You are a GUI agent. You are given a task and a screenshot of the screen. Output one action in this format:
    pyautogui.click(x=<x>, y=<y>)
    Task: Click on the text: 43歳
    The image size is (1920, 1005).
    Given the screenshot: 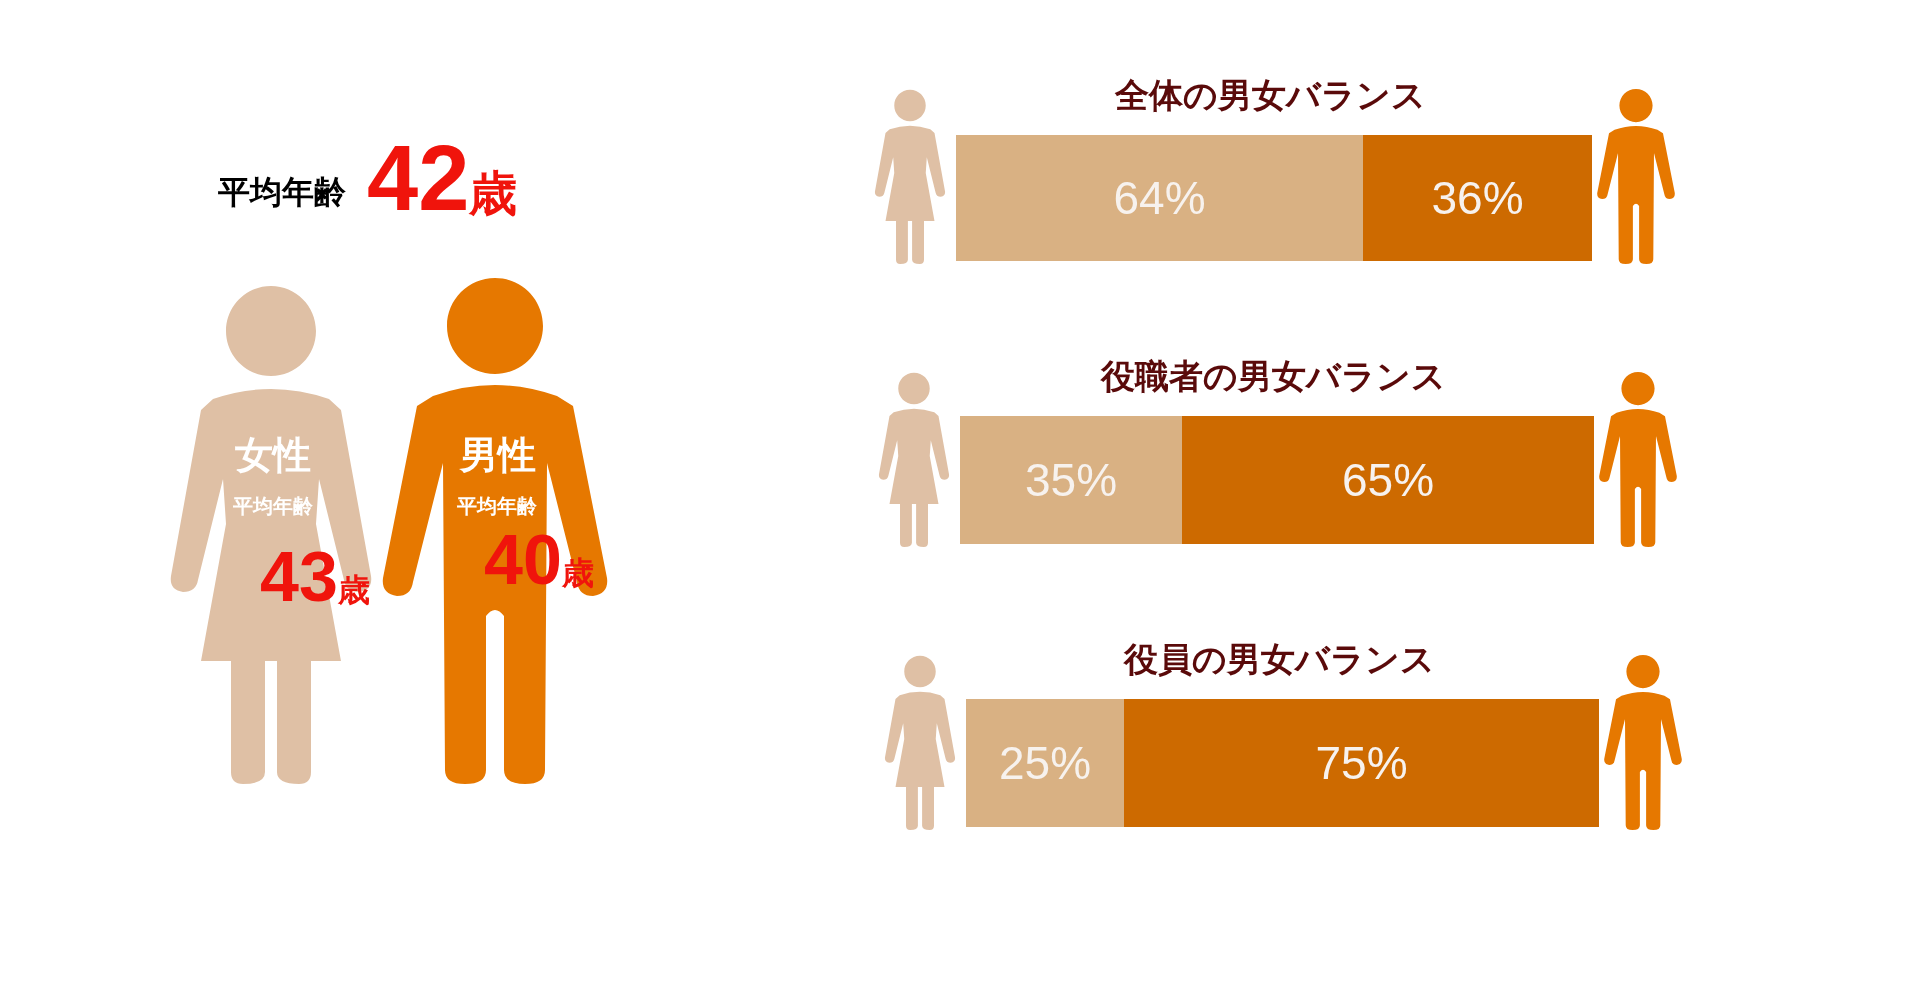 What is the action you would take?
    pyautogui.click(x=315, y=577)
    